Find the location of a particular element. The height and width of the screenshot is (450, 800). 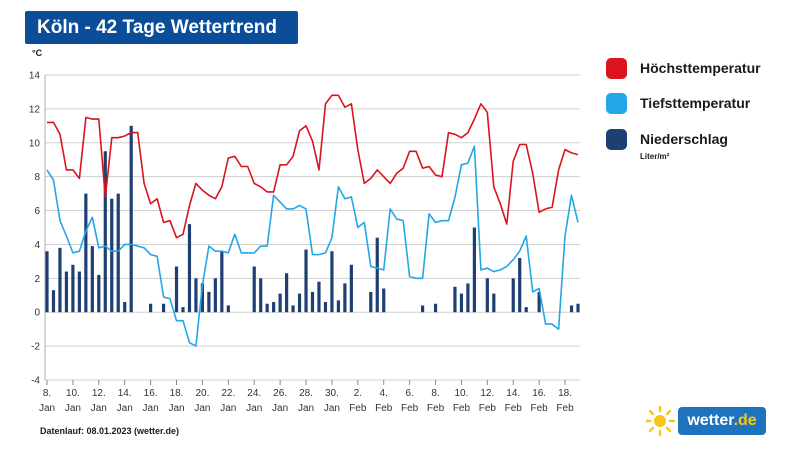

x-tick-label-day: 8. is located at coordinates (47, 393).